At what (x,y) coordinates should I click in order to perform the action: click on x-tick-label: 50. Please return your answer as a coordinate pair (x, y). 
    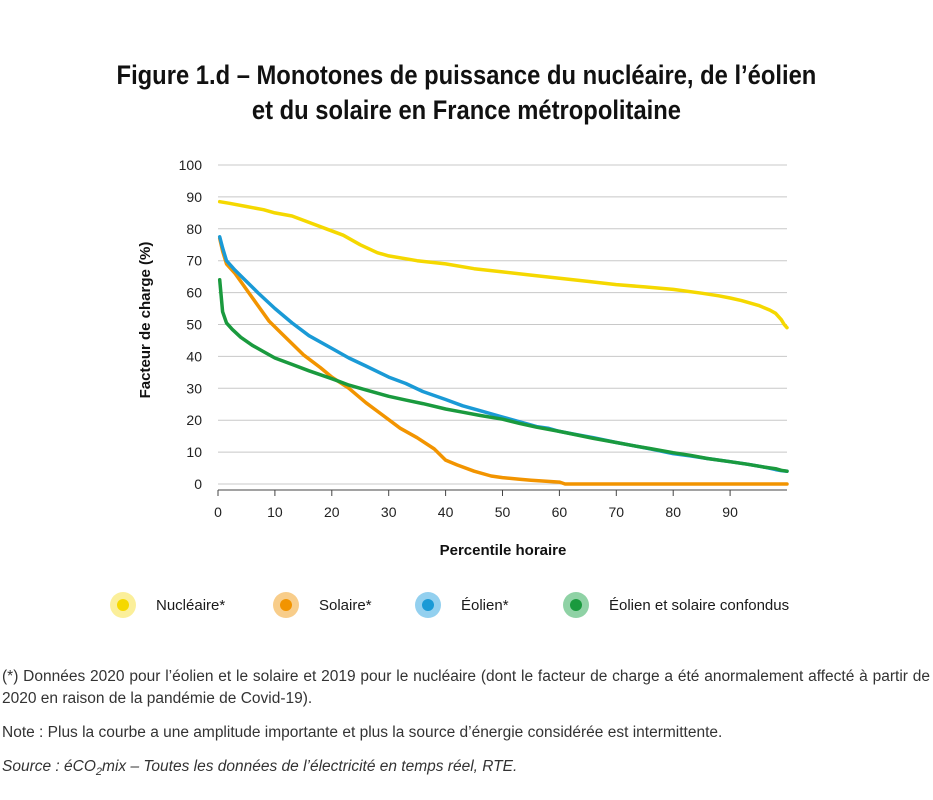
    Looking at the image, I should click on (503, 512).